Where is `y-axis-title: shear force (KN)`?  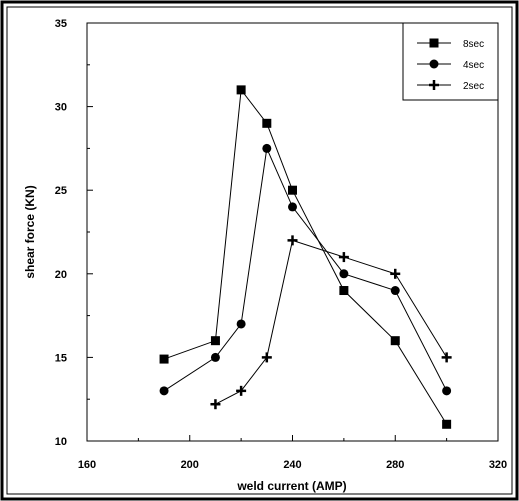 y-axis-title: shear force (KN) is located at coordinates (30, 231).